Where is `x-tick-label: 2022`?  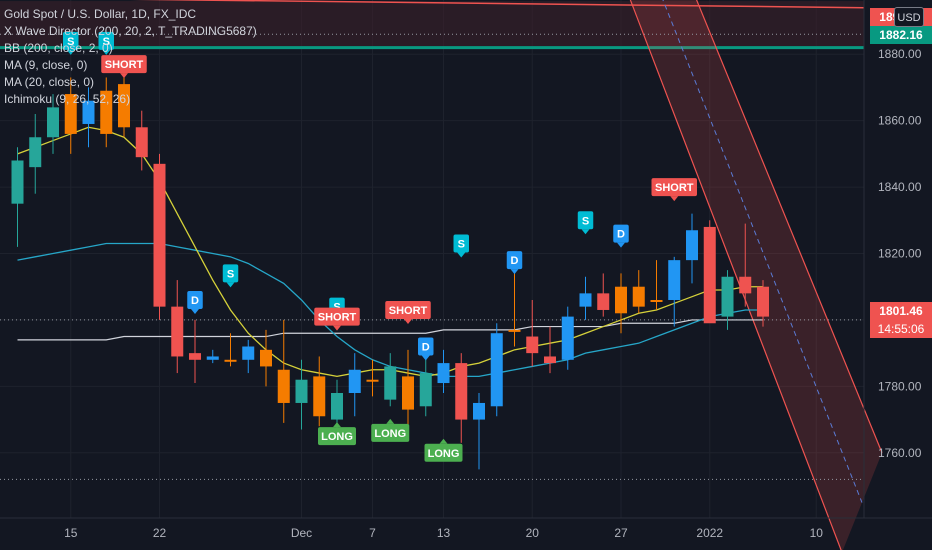 x-tick-label: 2022 is located at coordinates (709, 533).